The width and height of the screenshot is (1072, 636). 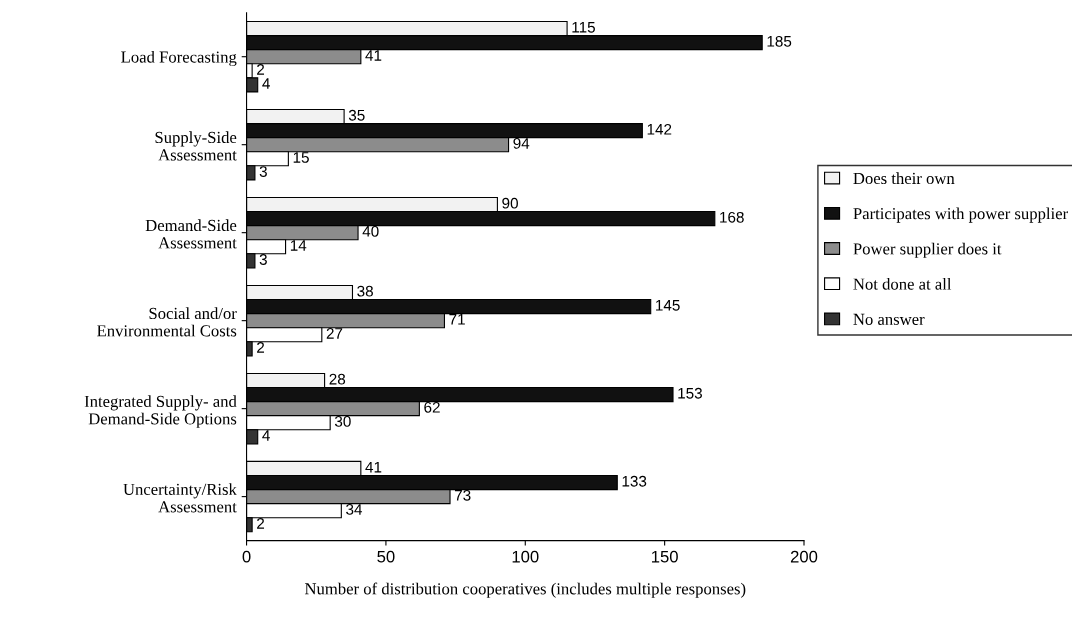 I want to click on y-tick-label: Supply-Side Assessment, so click(x=196, y=146).